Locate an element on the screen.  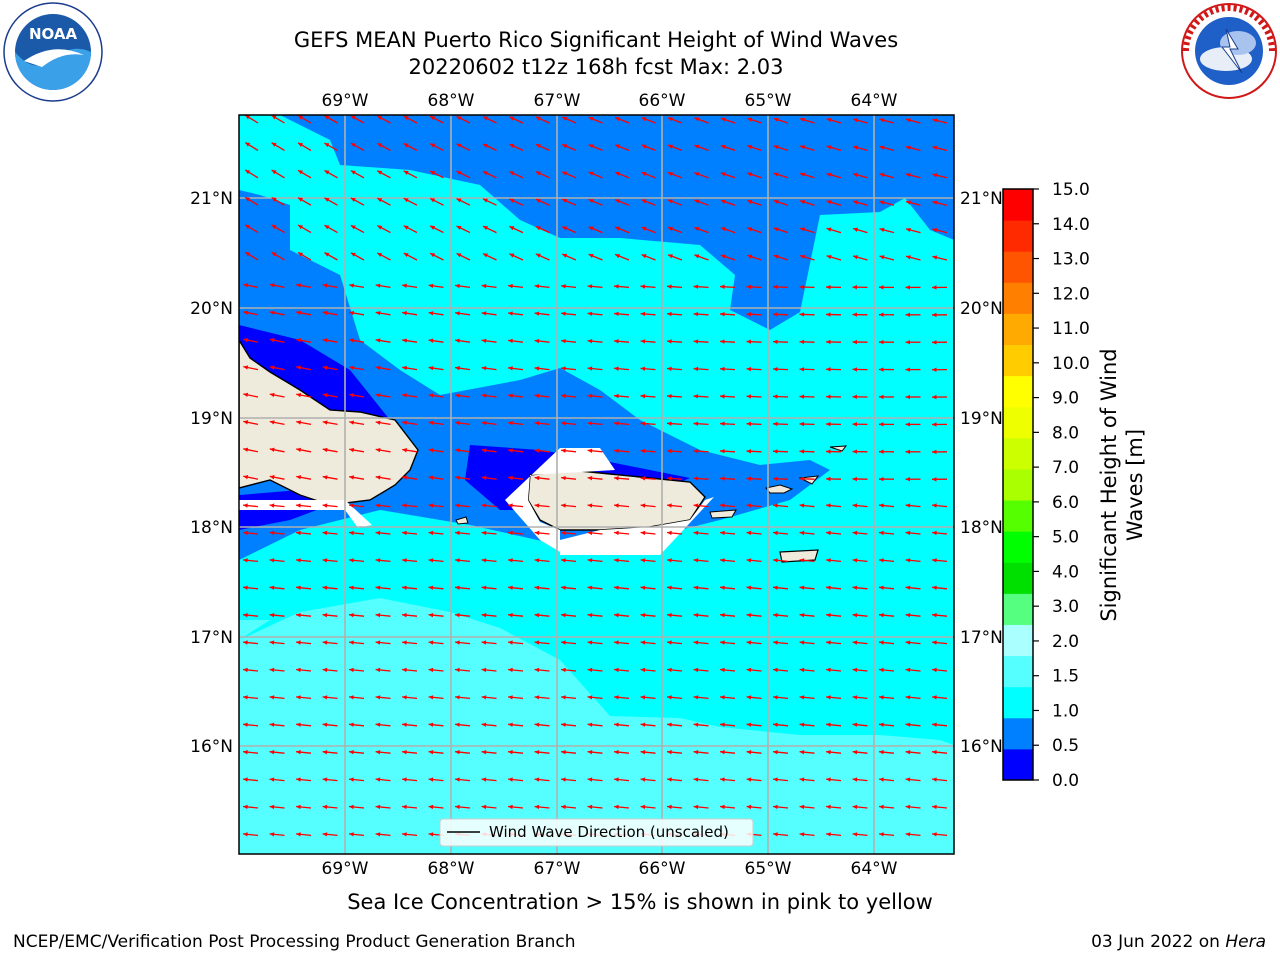
colorbar-label: Significant Height of WindWaves [m] is located at coordinates (1122, 484).